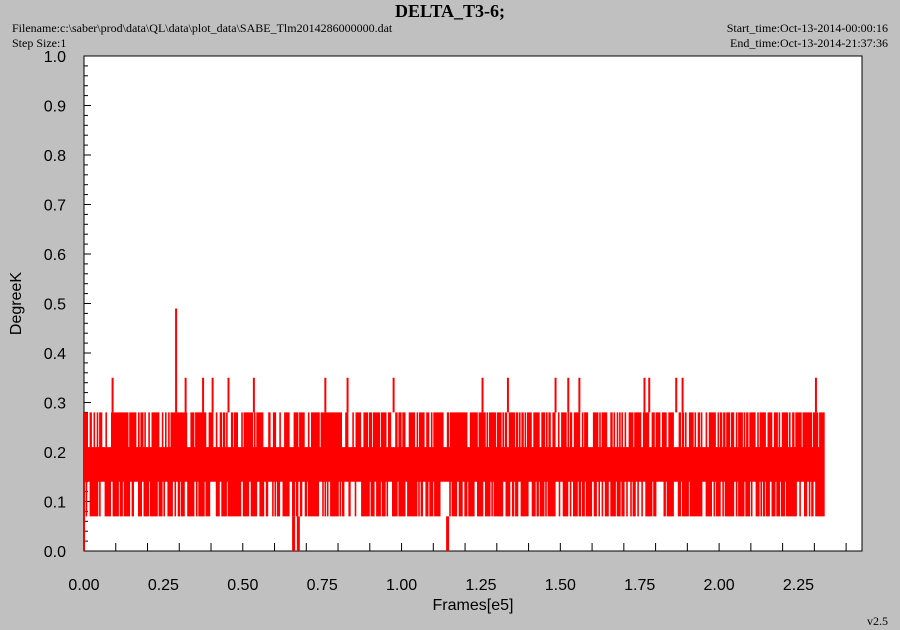  I want to click on step-size-label: Step Size:1, so click(39, 43).